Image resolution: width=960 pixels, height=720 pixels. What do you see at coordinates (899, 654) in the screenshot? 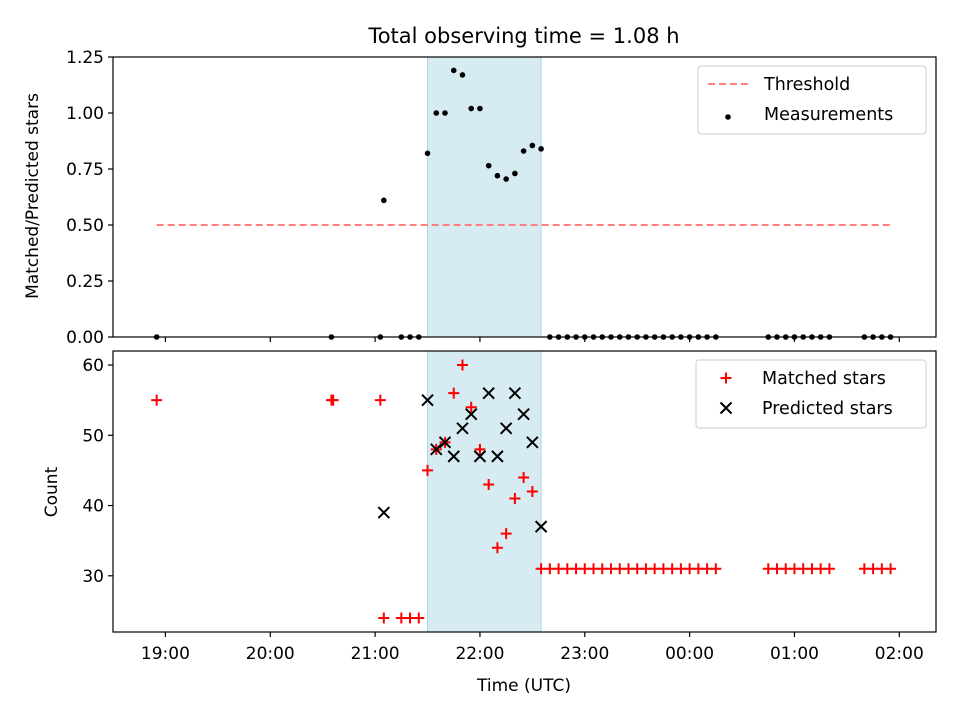
I see `x-tick-label: 02:00` at bounding box center [899, 654].